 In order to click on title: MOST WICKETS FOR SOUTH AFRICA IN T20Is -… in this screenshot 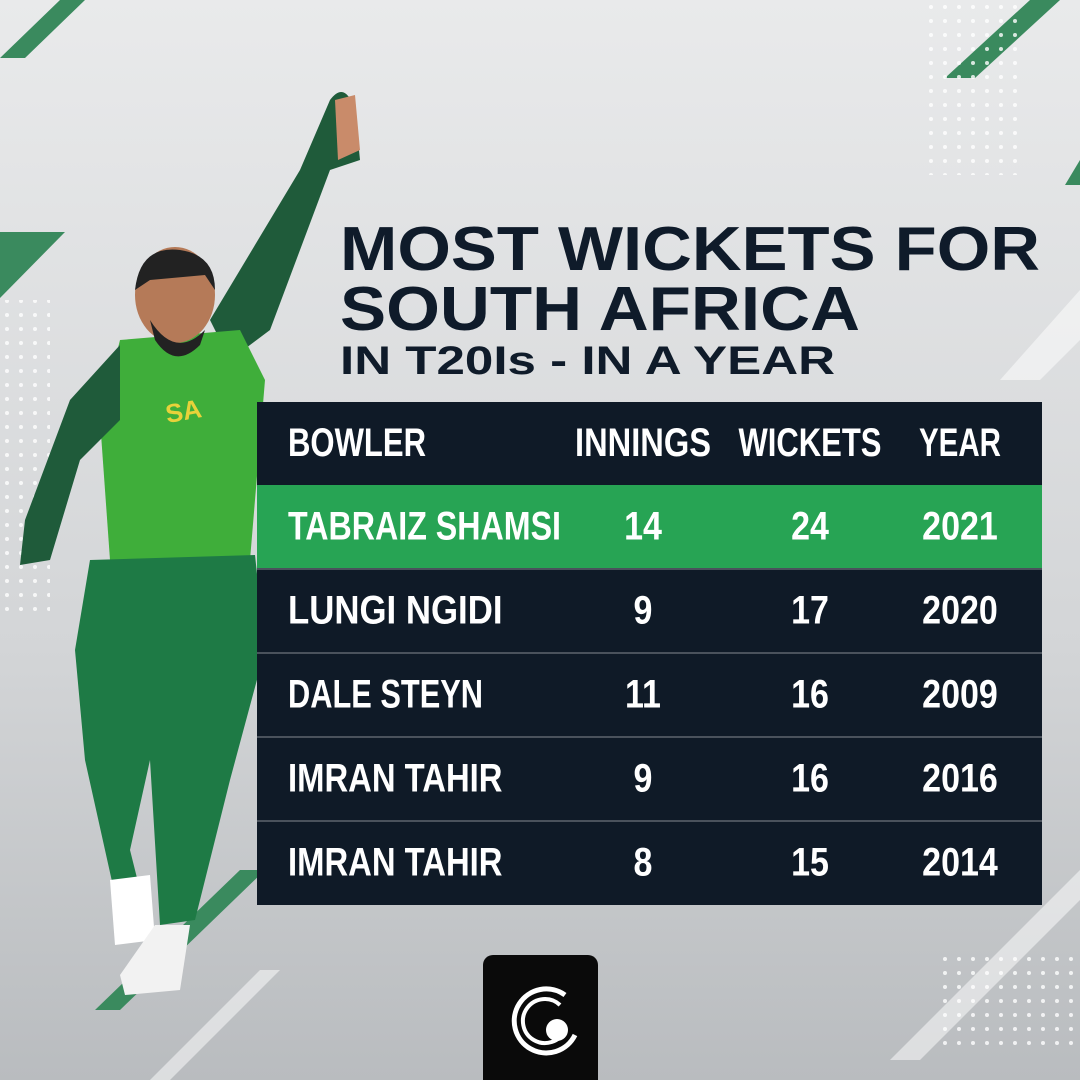, I will do `click(690, 299)`.